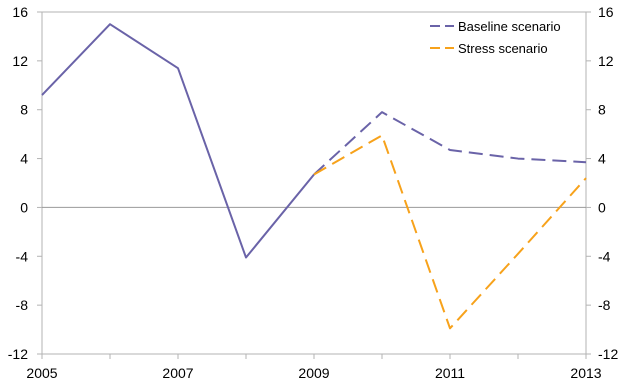  Describe the element at coordinates (450, 373) in the screenshot. I see `x-tick-label: 2011` at that location.